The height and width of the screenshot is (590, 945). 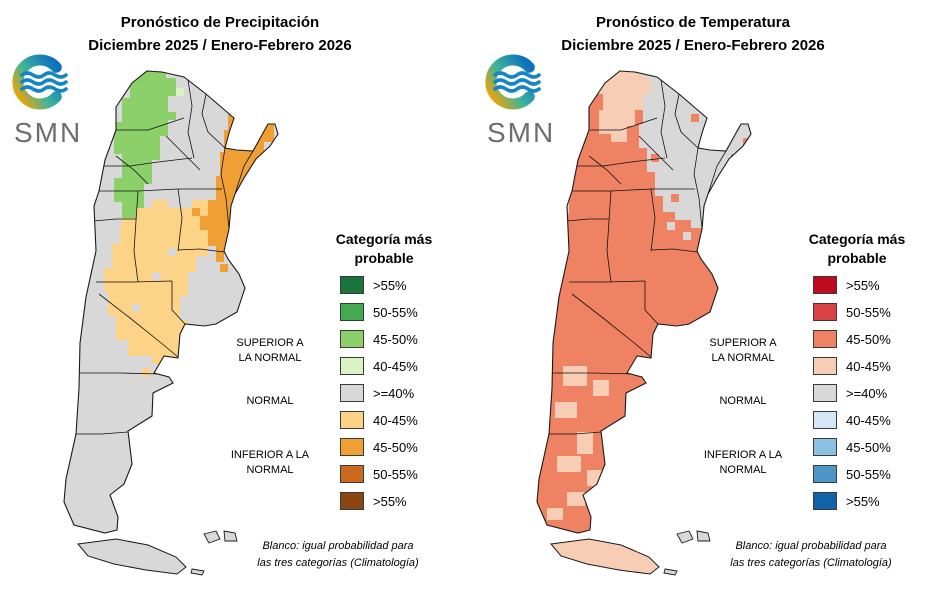 I want to click on panel-title-line-1: Pronóstico de Temperatura, so click(x=693, y=22).